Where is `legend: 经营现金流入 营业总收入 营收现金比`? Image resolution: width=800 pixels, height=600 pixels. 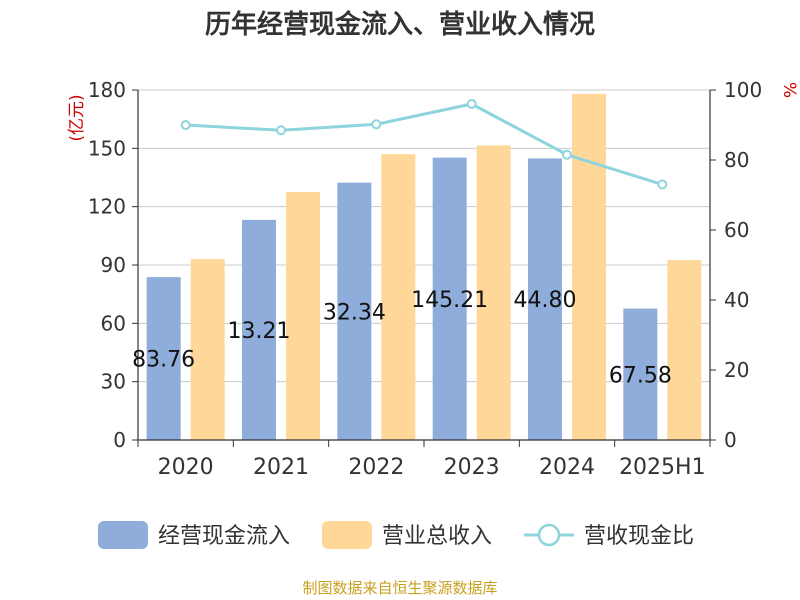 legend: 经营现金流入 营业总收入 营收现金比 is located at coordinates (396, 535).